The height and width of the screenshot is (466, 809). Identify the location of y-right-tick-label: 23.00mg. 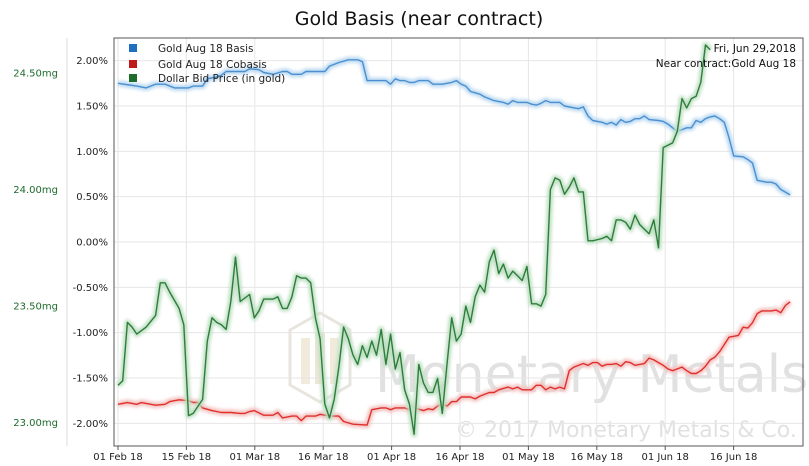
(35, 423).